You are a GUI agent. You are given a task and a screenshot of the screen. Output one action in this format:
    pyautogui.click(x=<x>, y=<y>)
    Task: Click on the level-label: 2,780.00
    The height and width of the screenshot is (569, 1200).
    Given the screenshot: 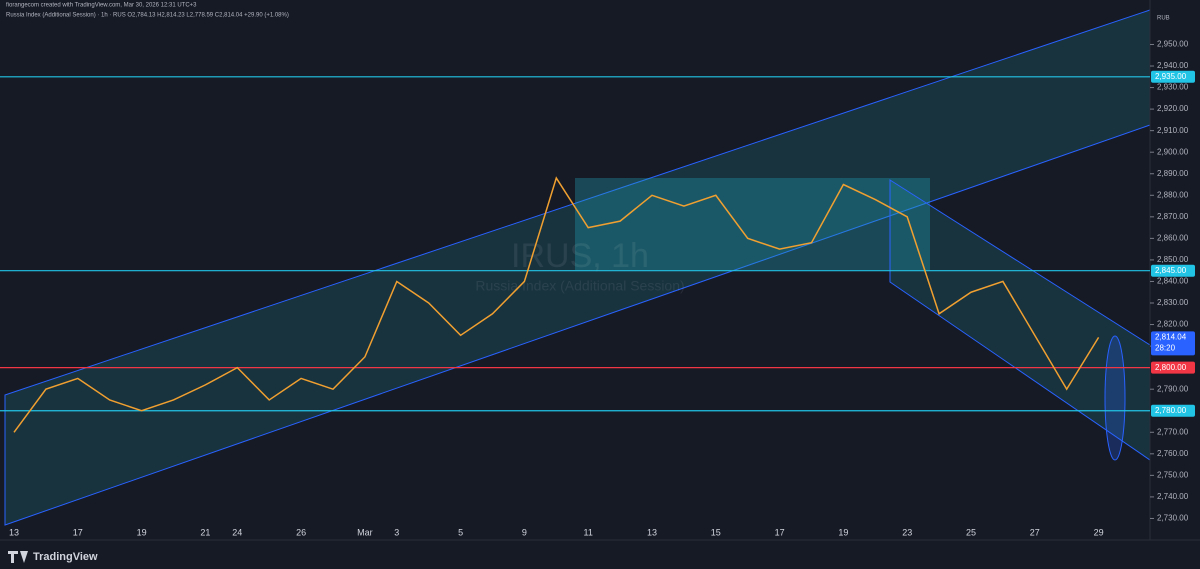 What is the action you would take?
    pyautogui.click(x=1171, y=410)
    